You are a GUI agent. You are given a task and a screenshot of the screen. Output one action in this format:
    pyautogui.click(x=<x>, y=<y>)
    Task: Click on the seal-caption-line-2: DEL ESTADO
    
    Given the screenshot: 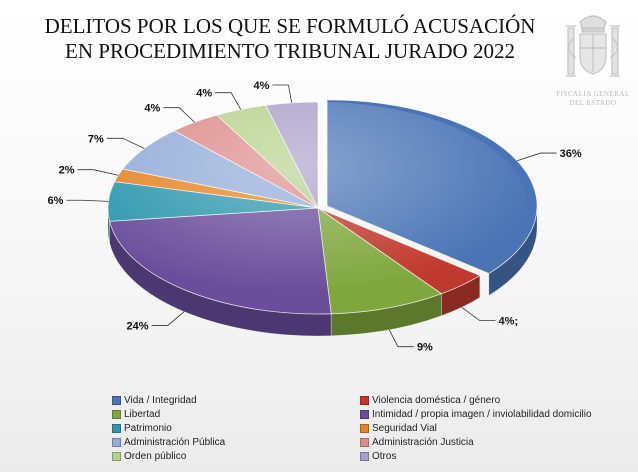 What is the action you would take?
    pyautogui.click(x=593, y=103)
    